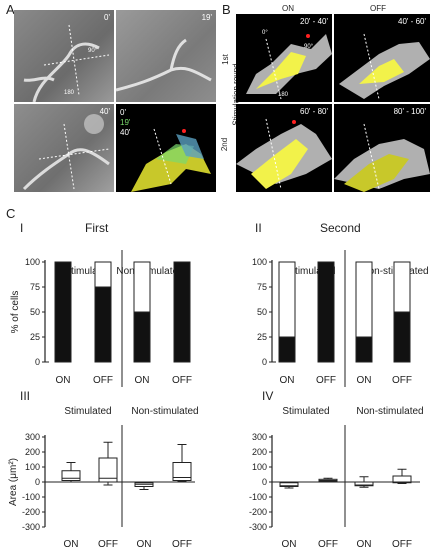 This screenshot has width=434, height=550. Describe the element at coordinates (182, 544) in the screenshot. I see `category-label-2-3: OFF` at that location.